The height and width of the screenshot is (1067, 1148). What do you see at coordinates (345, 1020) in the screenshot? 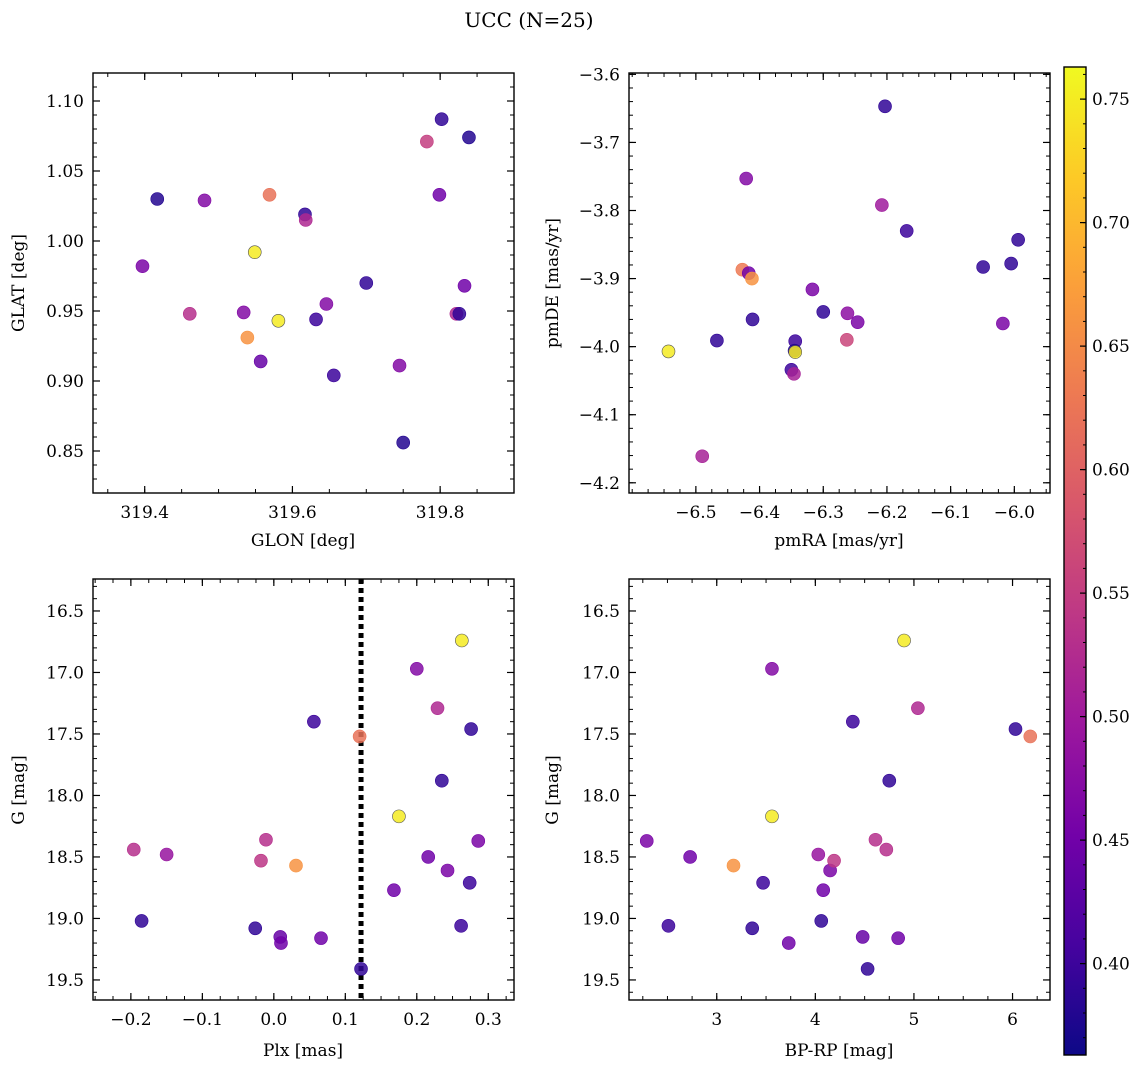
I see `x-tick-label: 0.1` at bounding box center [345, 1020].